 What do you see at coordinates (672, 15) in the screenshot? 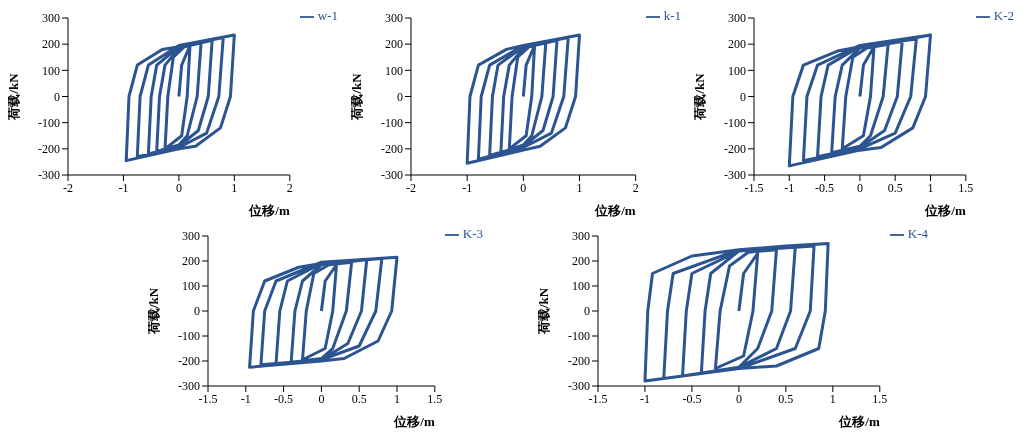
I see `legend-label: k-1` at bounding box center [672, 15].